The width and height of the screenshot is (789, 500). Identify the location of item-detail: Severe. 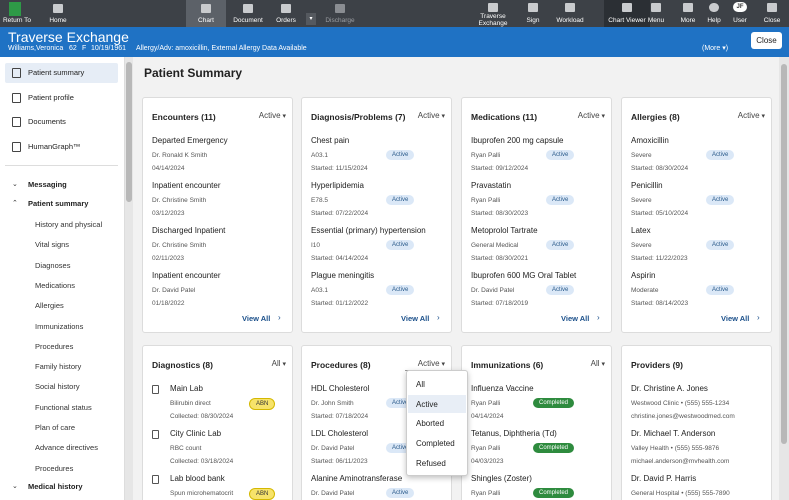
(641, 155).